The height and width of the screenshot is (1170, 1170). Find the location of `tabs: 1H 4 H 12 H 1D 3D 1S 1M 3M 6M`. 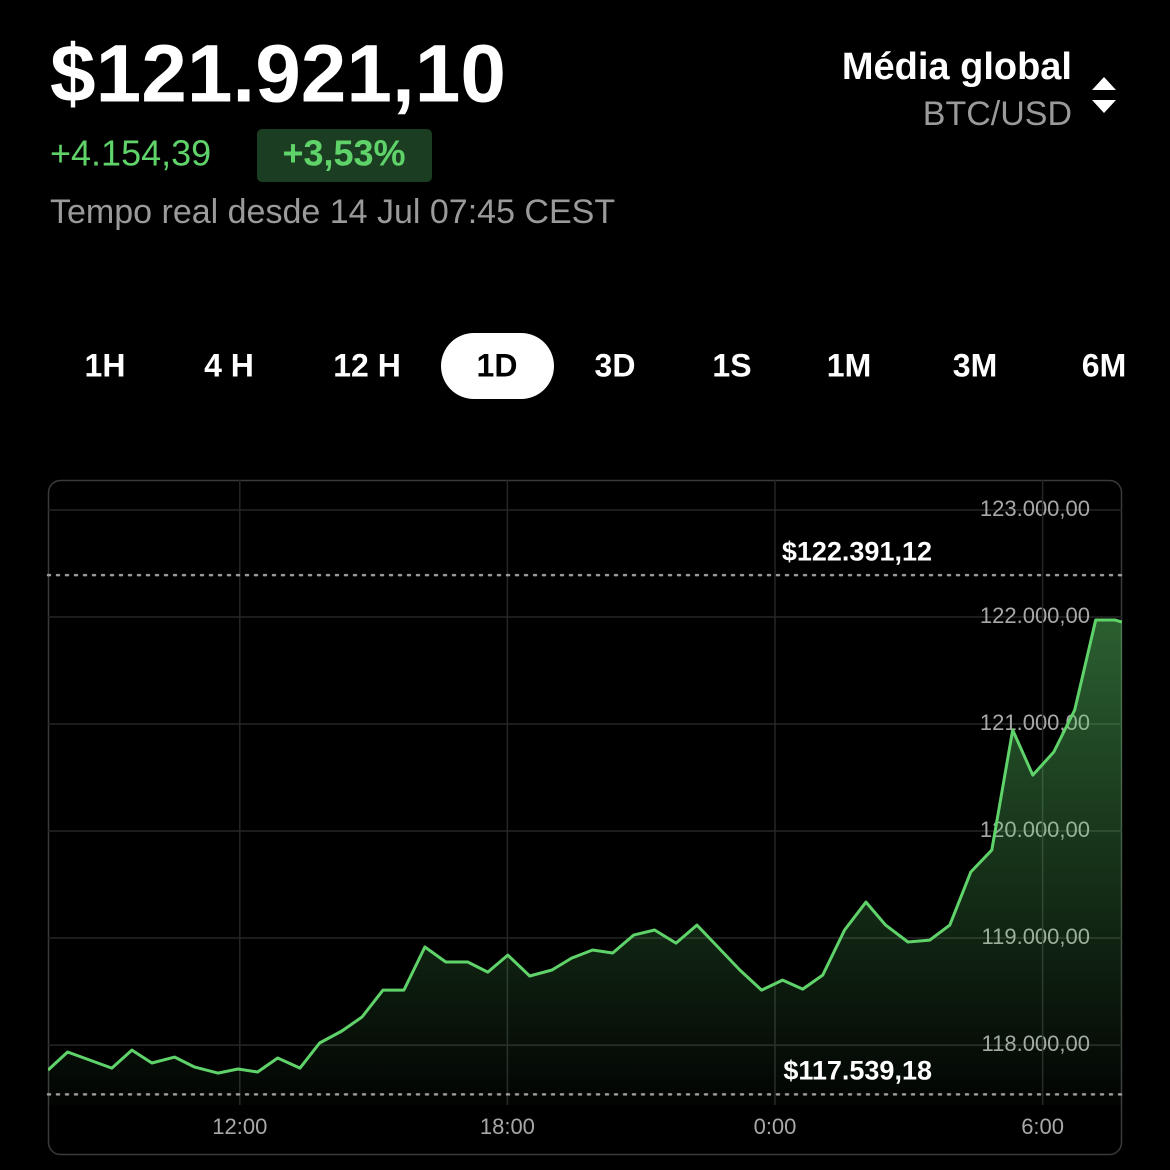

tabs: 1H 4 H 12 H 1D 3D 1S 1M 3M 6M is located at coordinates (605, 366).